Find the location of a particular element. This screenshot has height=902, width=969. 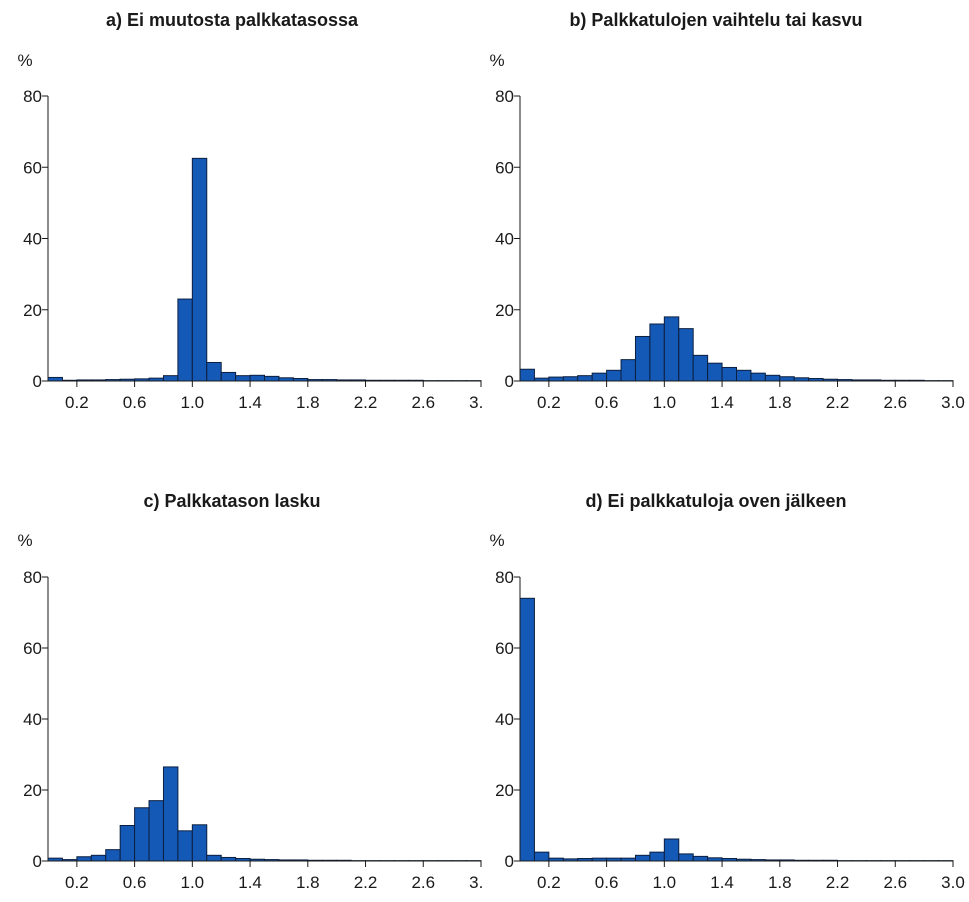

chart-title: b) Palkkatulojen vaihtelu tai kasvu is located at coordinates (715, 20).